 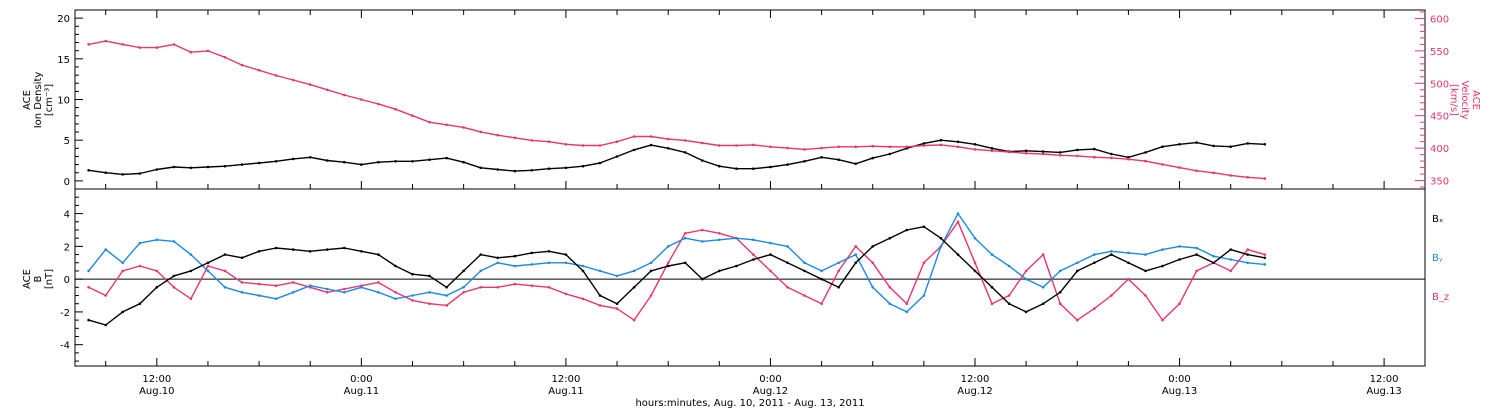 I want to click on legend-bz: B_z, so click(x=1440, y=297).